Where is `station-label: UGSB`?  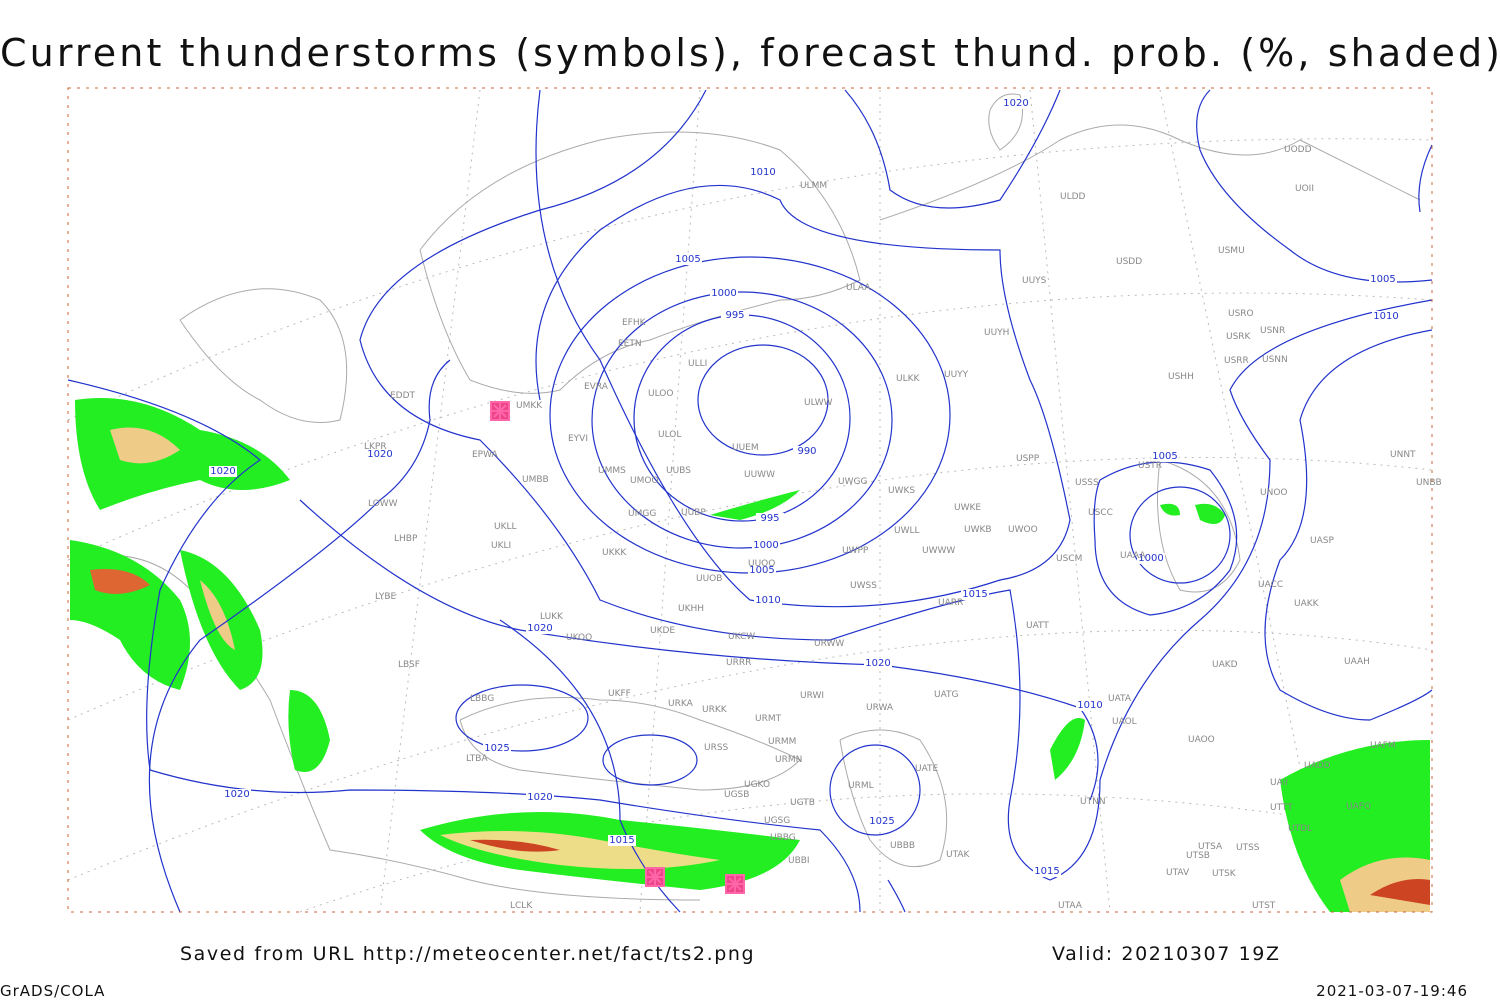
station-label: UGSB is located at coordinates (736, 795).